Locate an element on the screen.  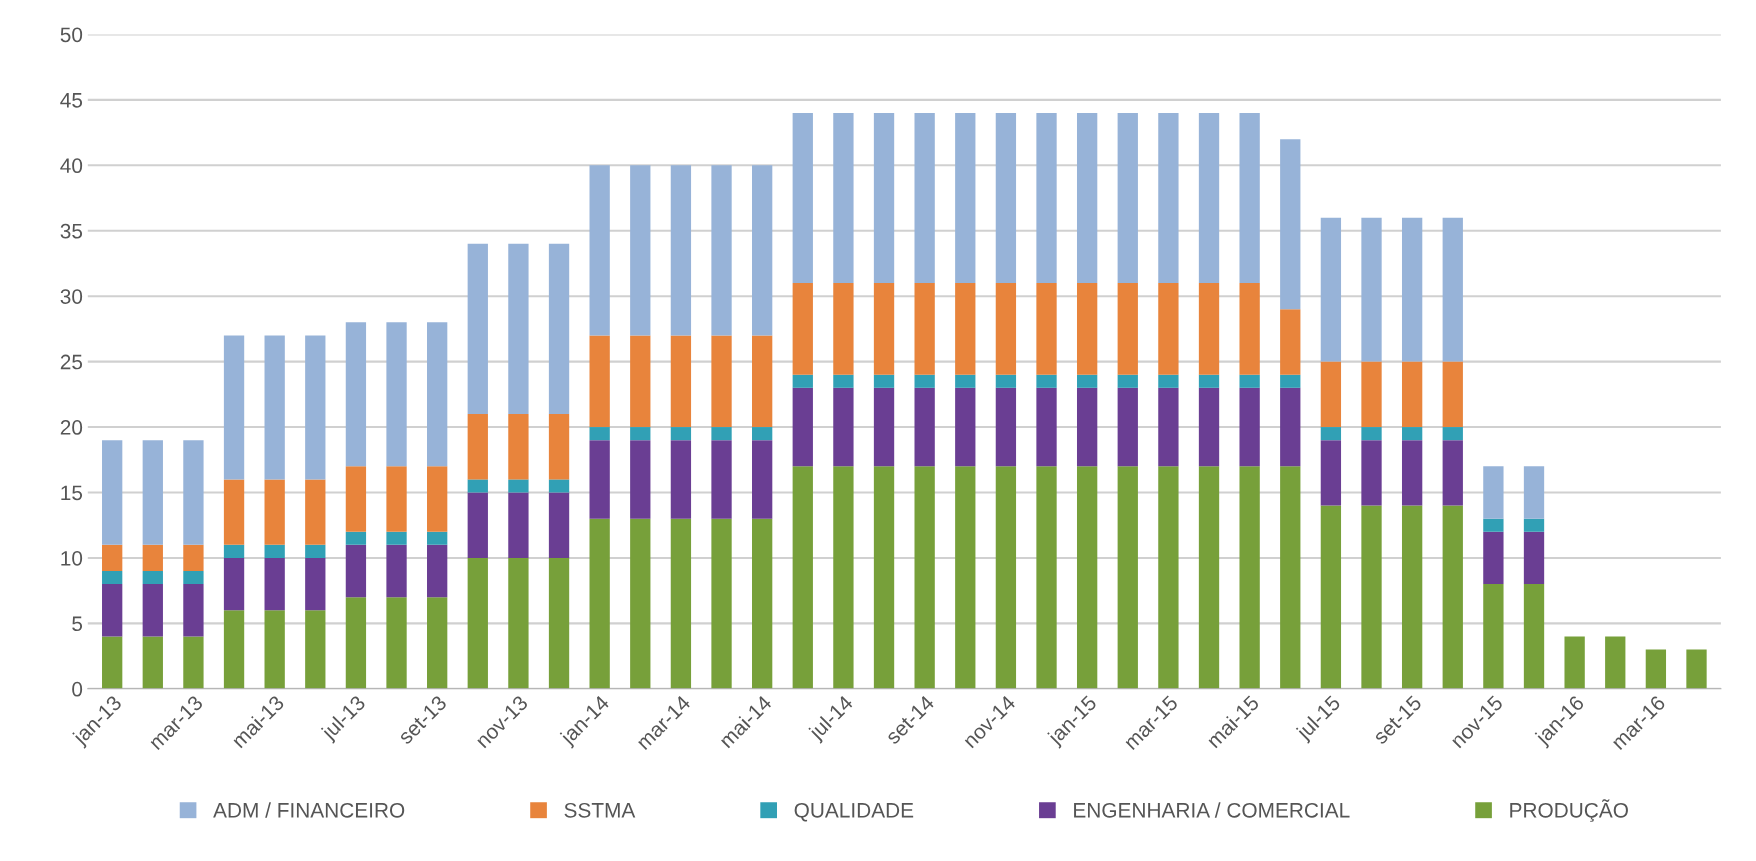
legend-label: PRODUÇÃO is located at coordinates (1569, 810).